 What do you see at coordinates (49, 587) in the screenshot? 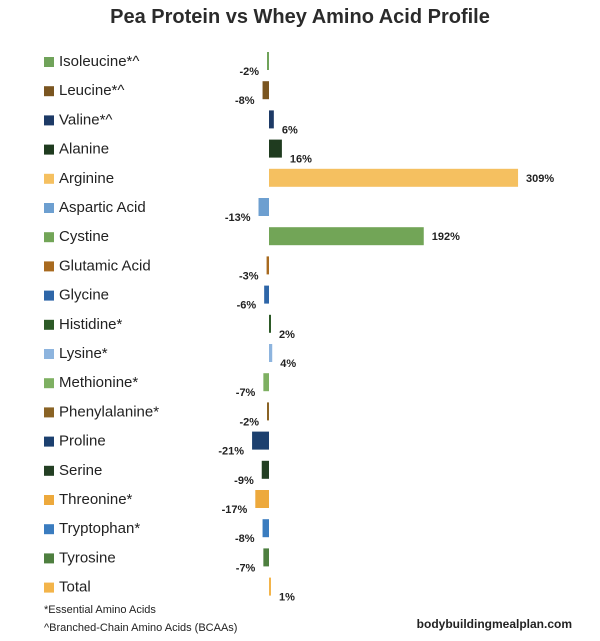
I see `legend-swatch-total` at bounding box center [49, 587].